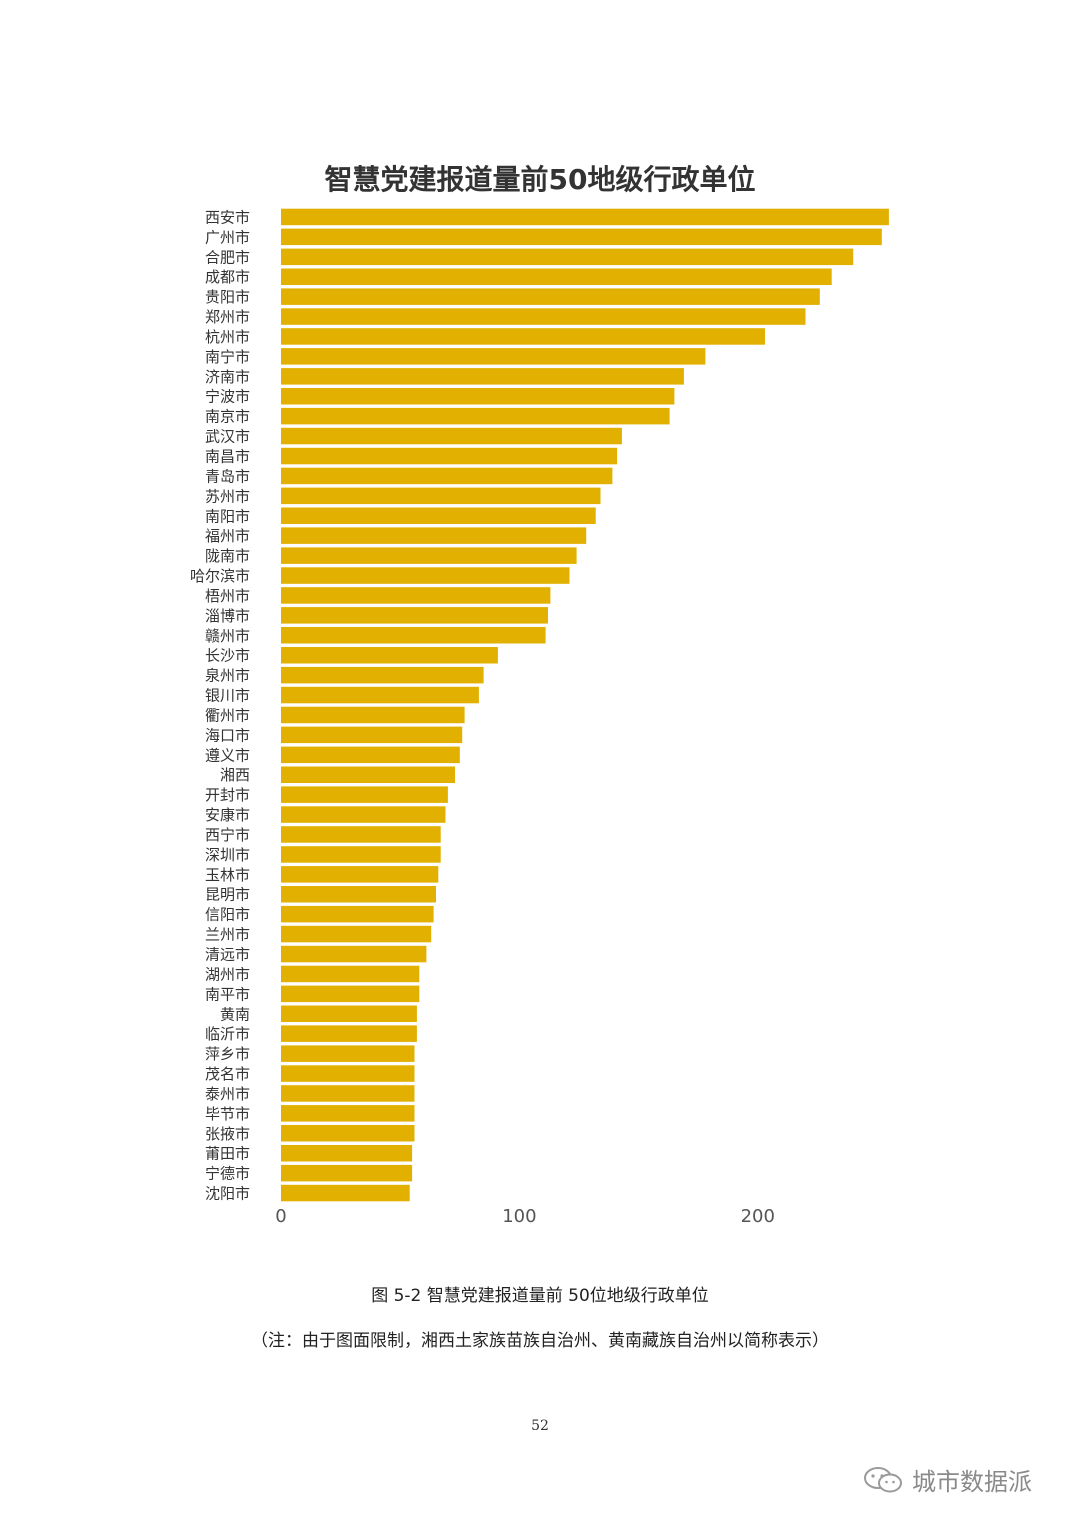  Describe the element at coordinates (227, 875) in the screenshot. I see `y-tick-label: 玉林市` at that location.